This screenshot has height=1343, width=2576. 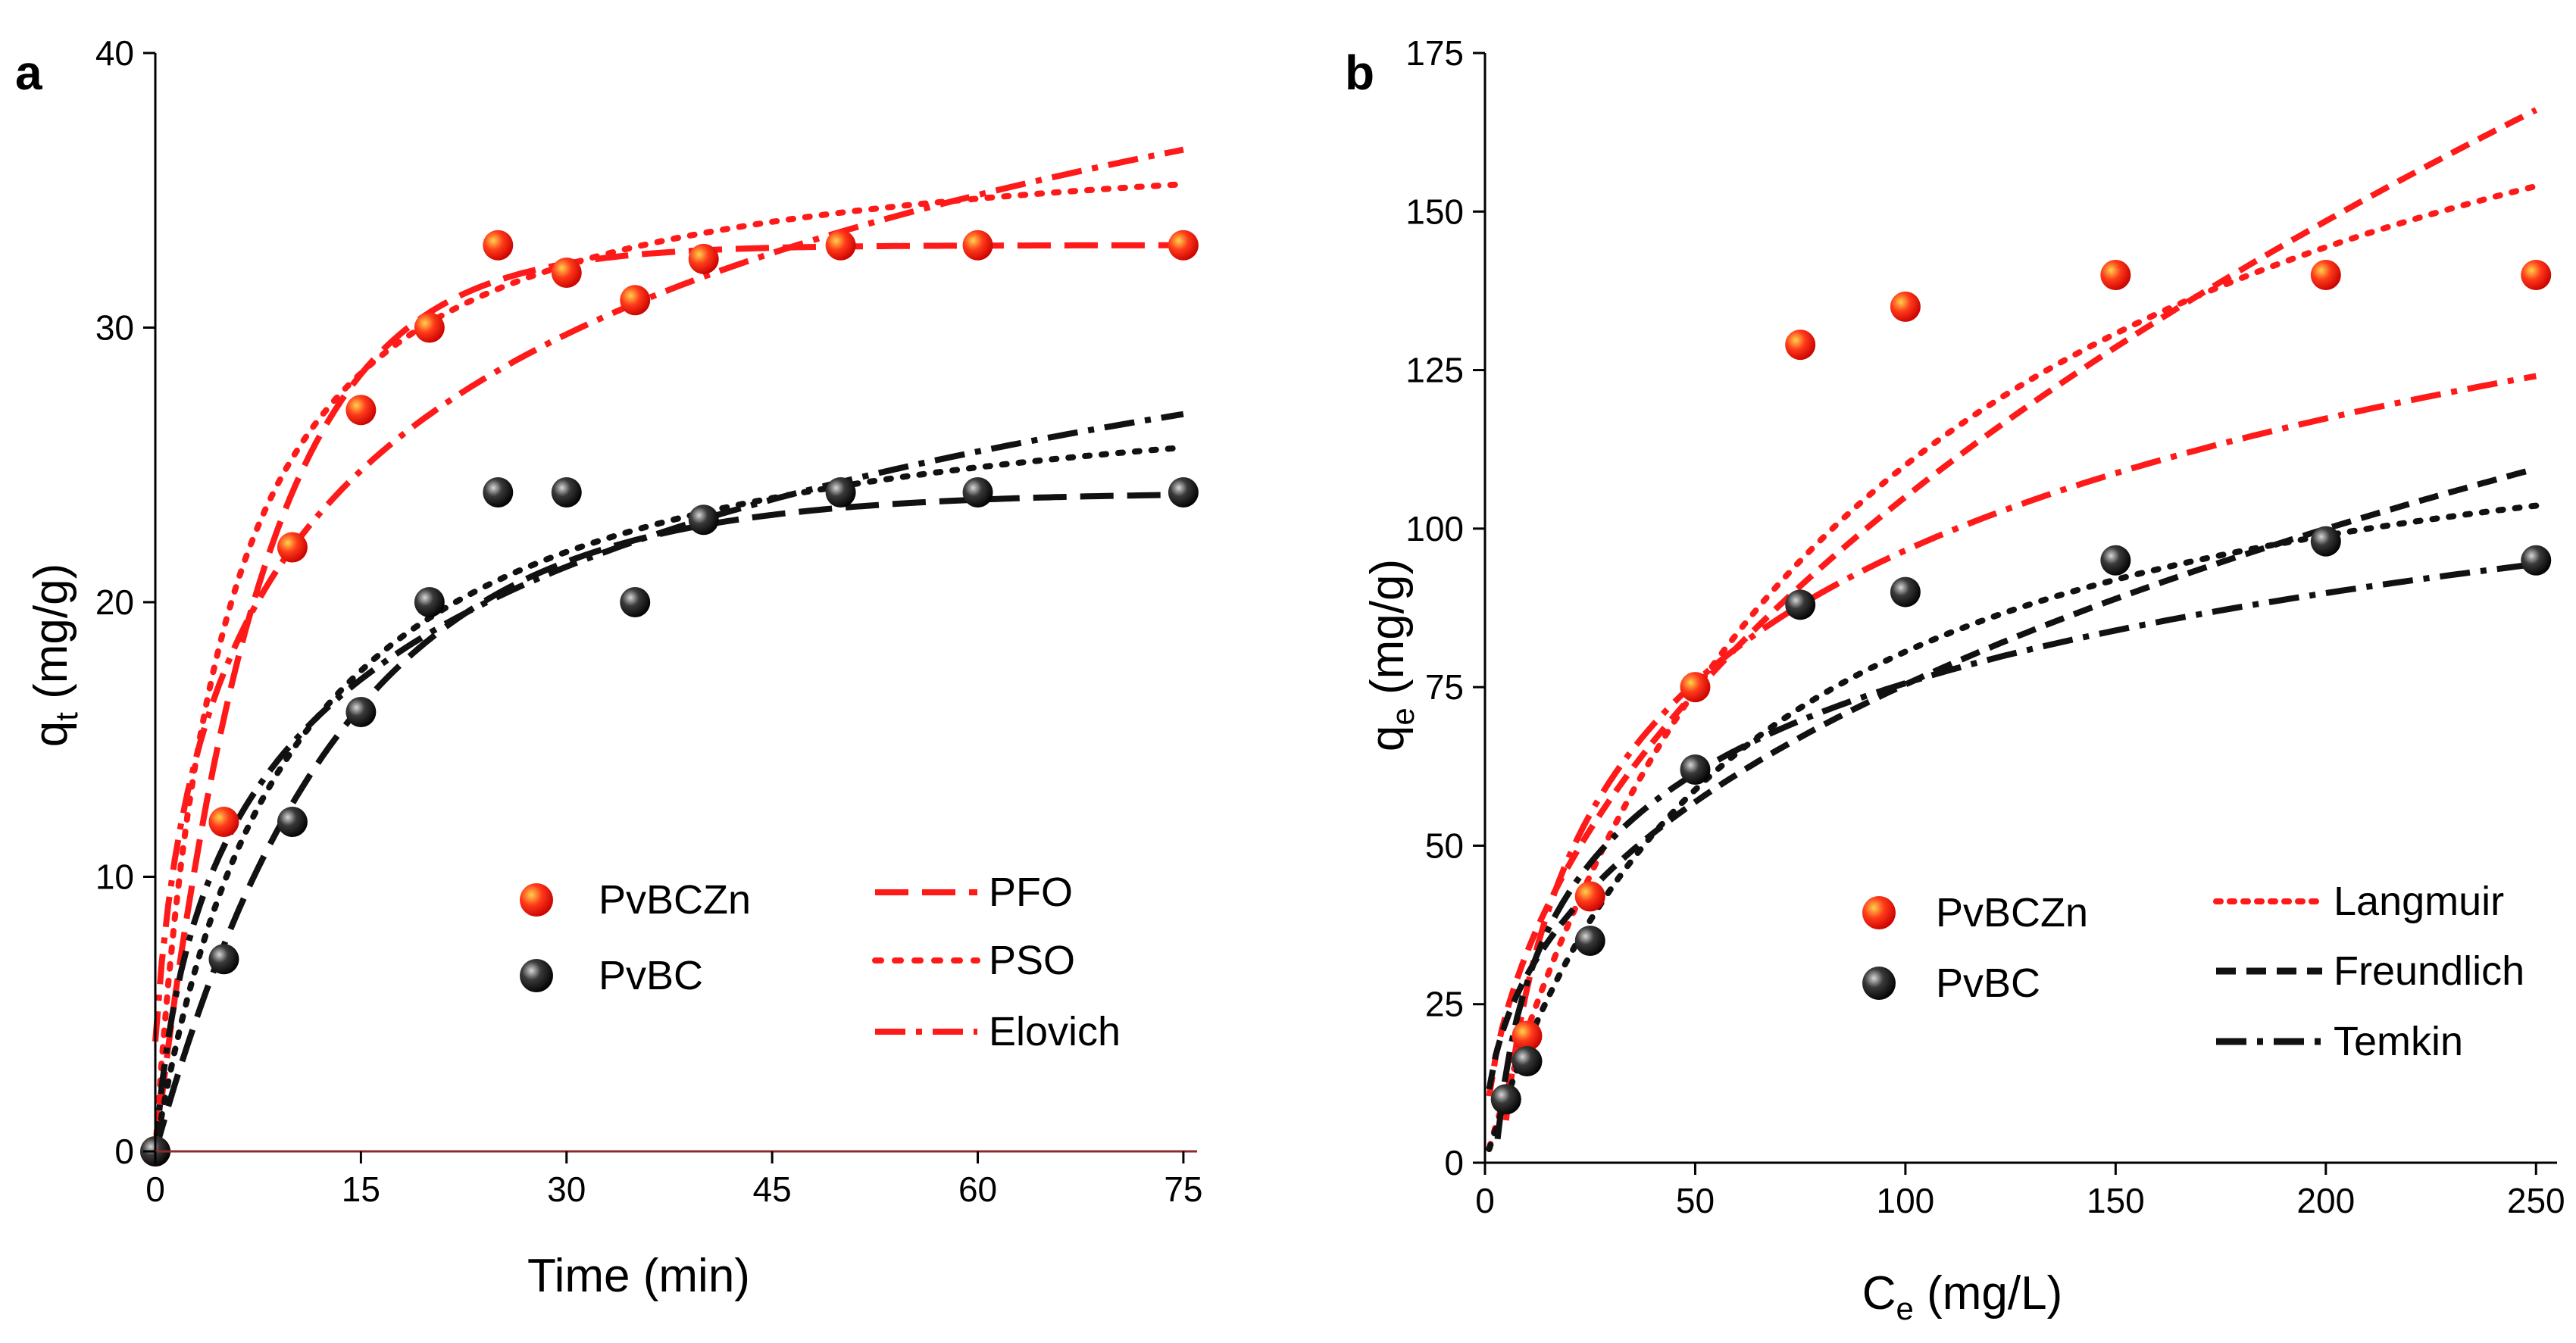 What do you see at coordinates (977, 1189) in the screenshot?
I see `x-tick-label: 60` at bounding box center [977, 1189].